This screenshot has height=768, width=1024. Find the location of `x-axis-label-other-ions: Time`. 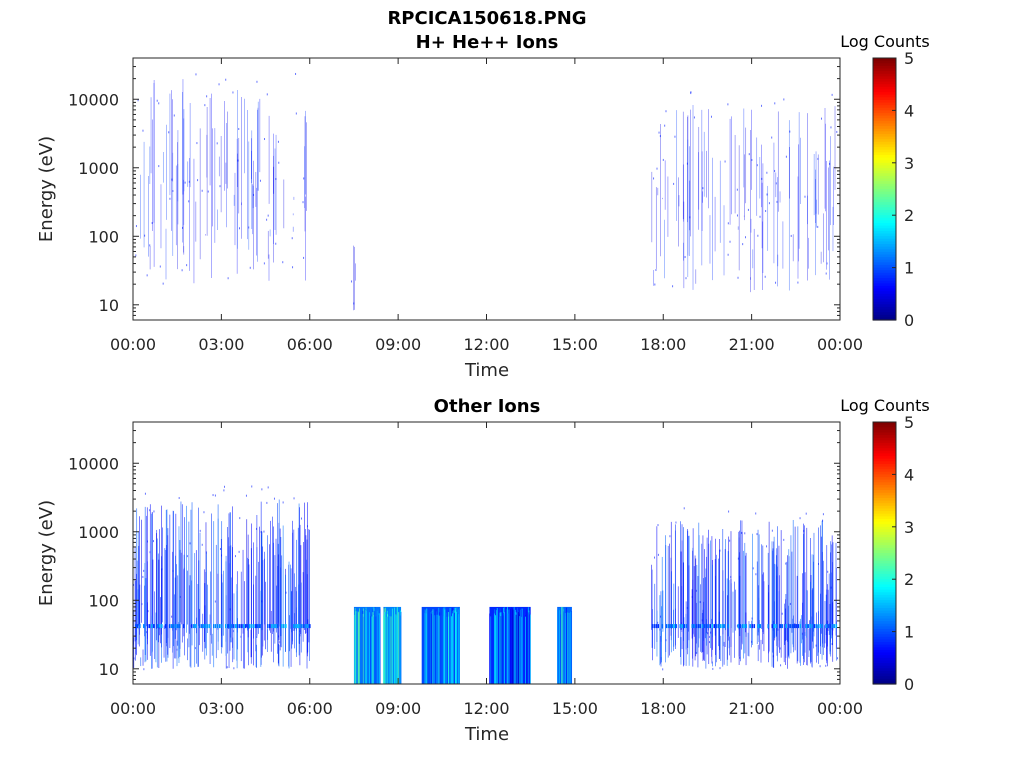

x-axis-label-other-ions: Time is located at coordinates (486, 734).